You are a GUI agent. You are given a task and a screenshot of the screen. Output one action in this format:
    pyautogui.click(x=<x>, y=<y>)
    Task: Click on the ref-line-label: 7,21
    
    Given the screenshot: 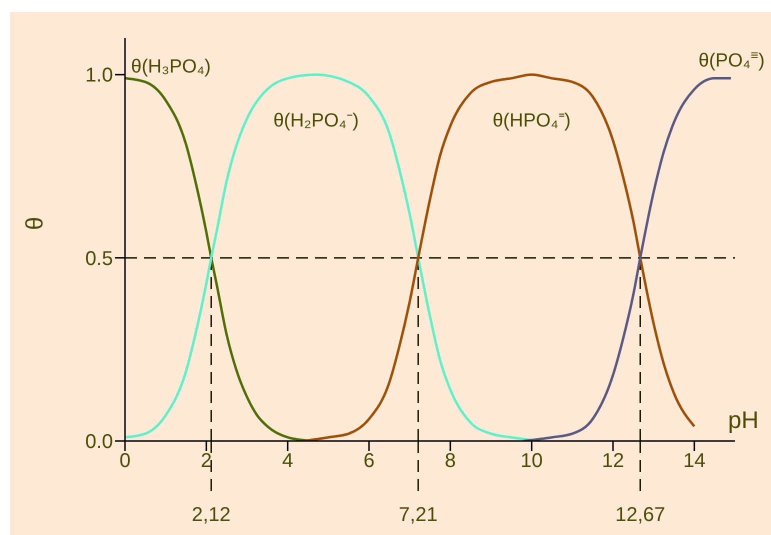 What is the action you would take?
    pyautogui.click(x=418, y=515)
    